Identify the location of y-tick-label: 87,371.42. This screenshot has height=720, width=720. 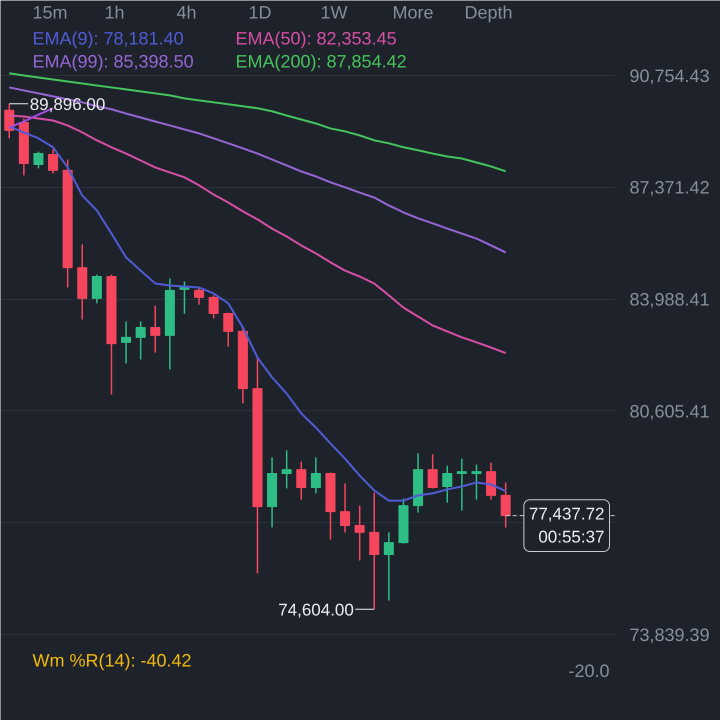
(670, 188).